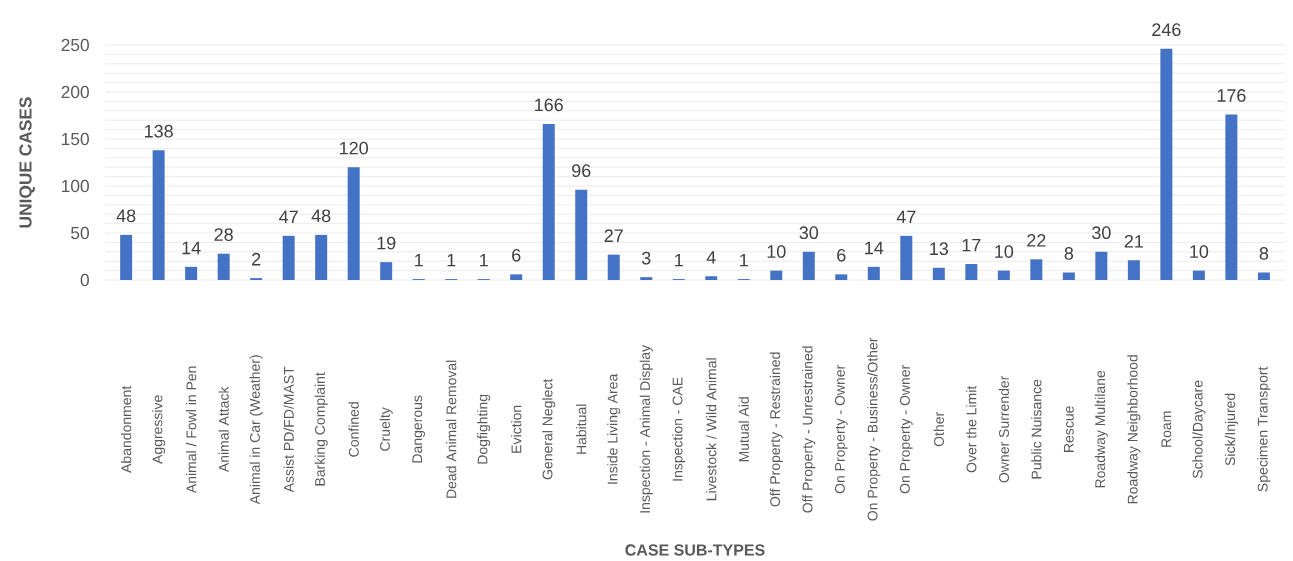 The height and width of the screenshot is (561, 1293). I want to click on data-label: 27, so click(613, 235).